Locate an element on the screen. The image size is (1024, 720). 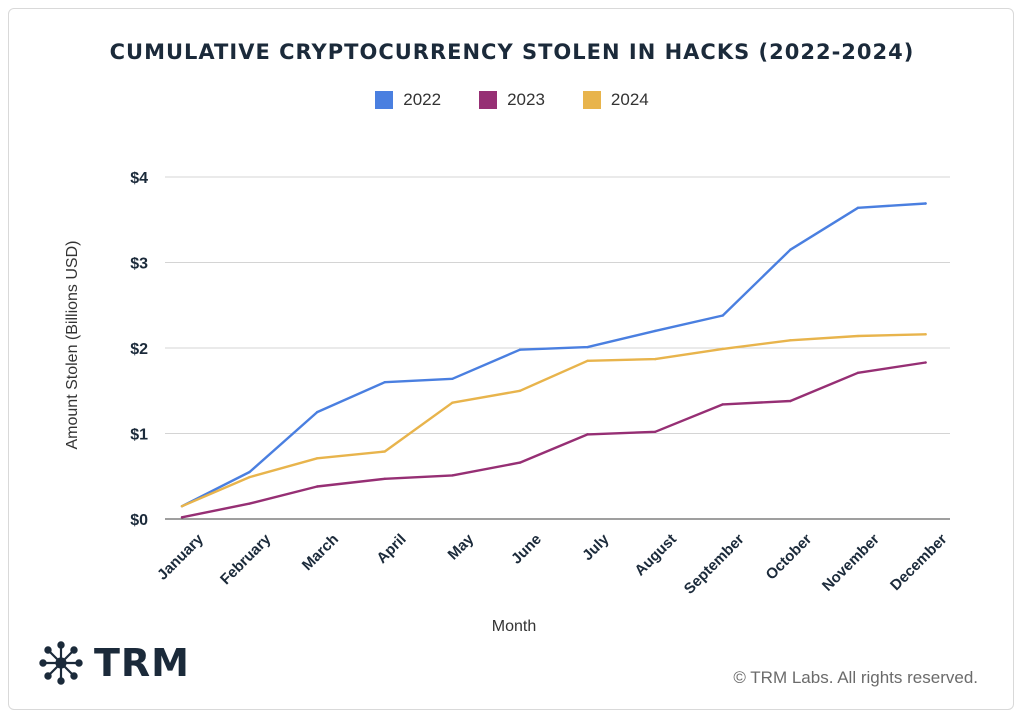
x-tick-label: October is located at coordinates (789, 557).